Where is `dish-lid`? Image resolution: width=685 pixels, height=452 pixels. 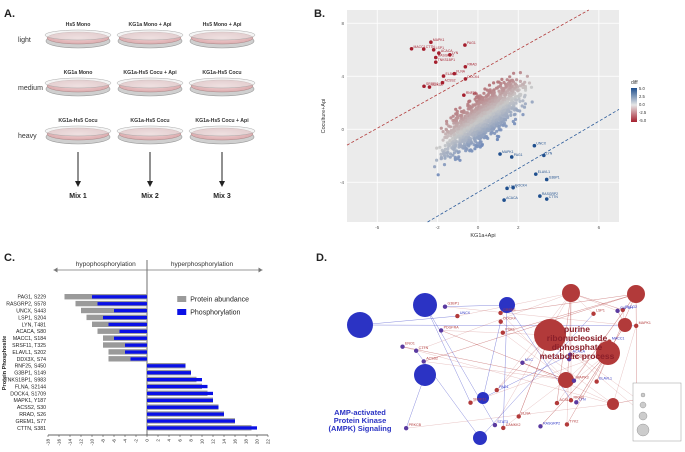 dish-lid is located at coordinates (78, 131).